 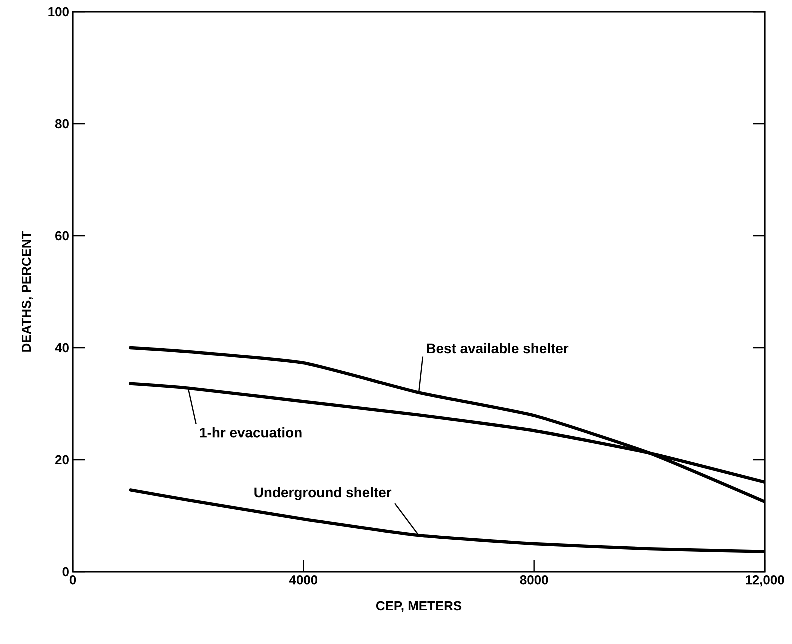 What do you see at coordinates (73, 580) in the screenshot?
I see `x-tick-label: 0` at bounding box center [73, 580].